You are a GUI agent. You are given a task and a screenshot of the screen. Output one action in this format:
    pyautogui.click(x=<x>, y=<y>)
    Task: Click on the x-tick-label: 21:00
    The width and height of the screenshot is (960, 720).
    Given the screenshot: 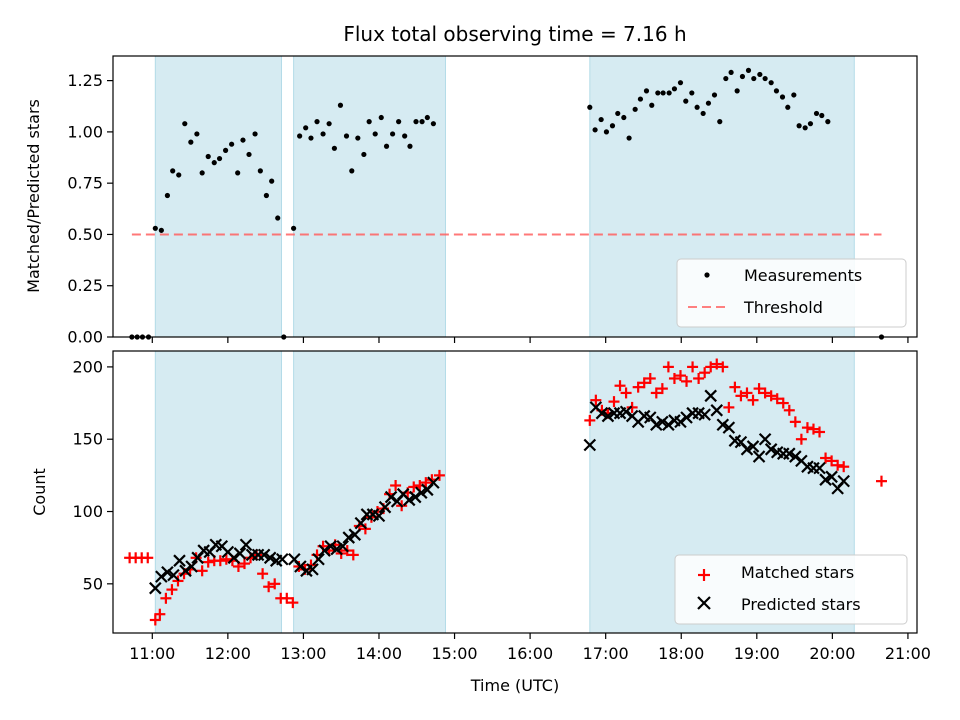 What is the action you would take?
    pyautogui.click(x=908, y=653)
    